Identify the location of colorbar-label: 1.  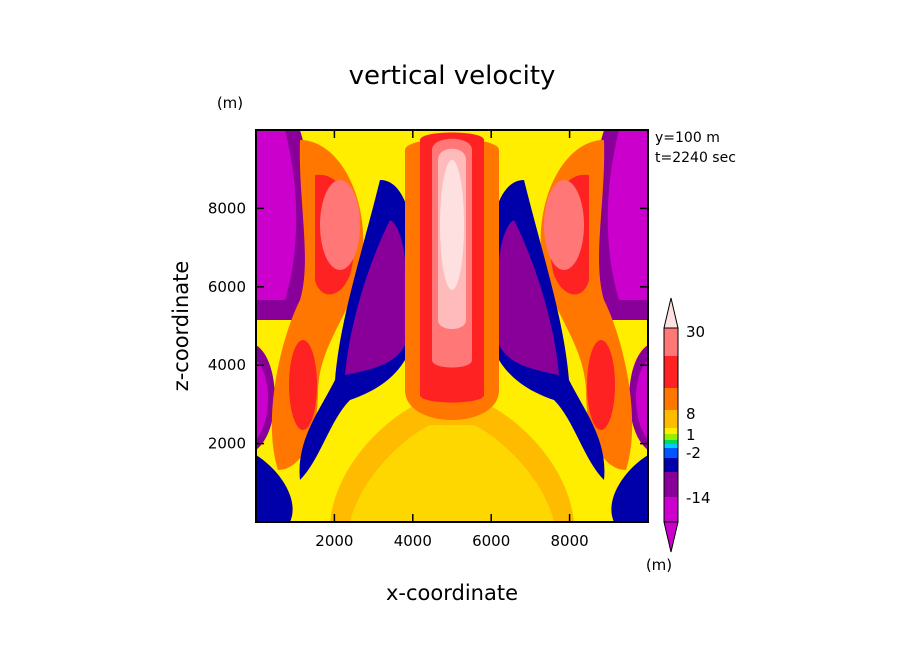
(691, 435).